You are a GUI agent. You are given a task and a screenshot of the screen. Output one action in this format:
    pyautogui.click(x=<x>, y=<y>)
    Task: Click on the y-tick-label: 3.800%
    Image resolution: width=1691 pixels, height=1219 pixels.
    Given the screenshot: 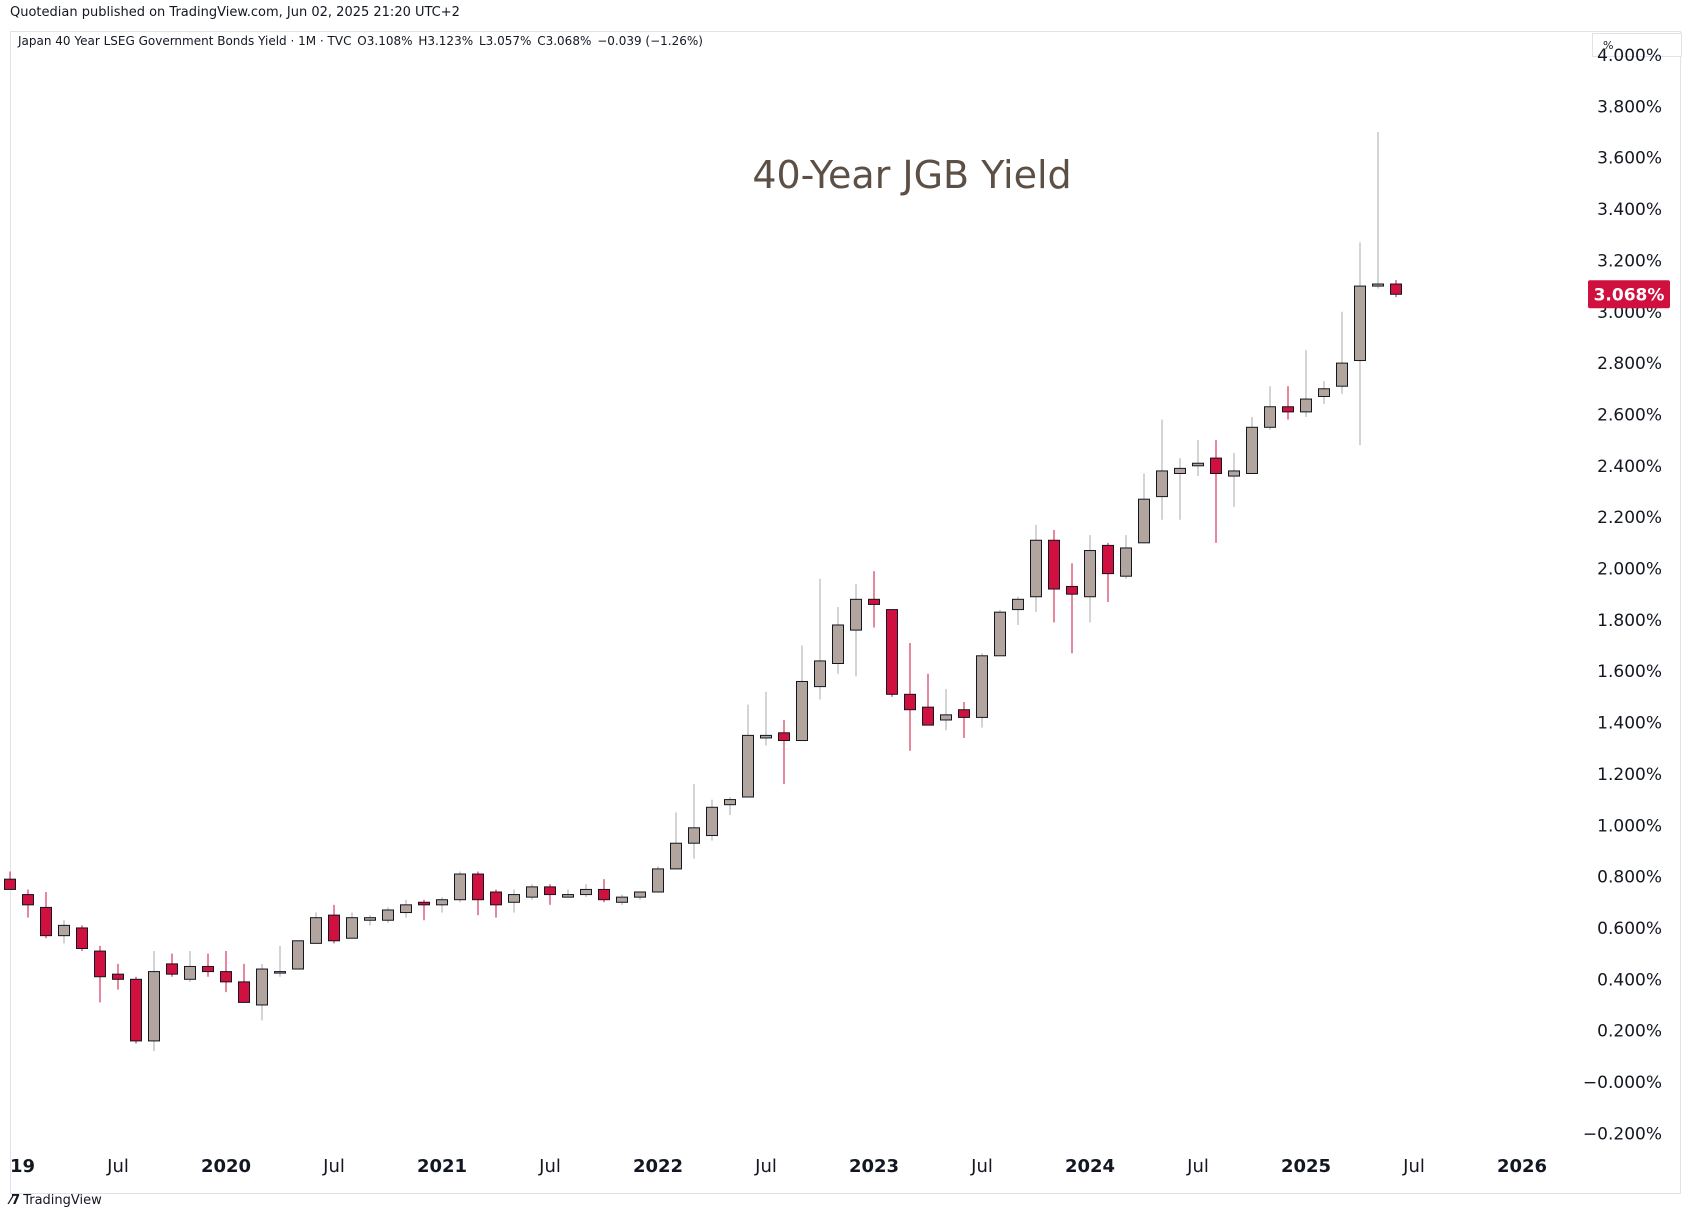 What is the action you would take?
    pyautogui.click(x=1629, y=107)
    